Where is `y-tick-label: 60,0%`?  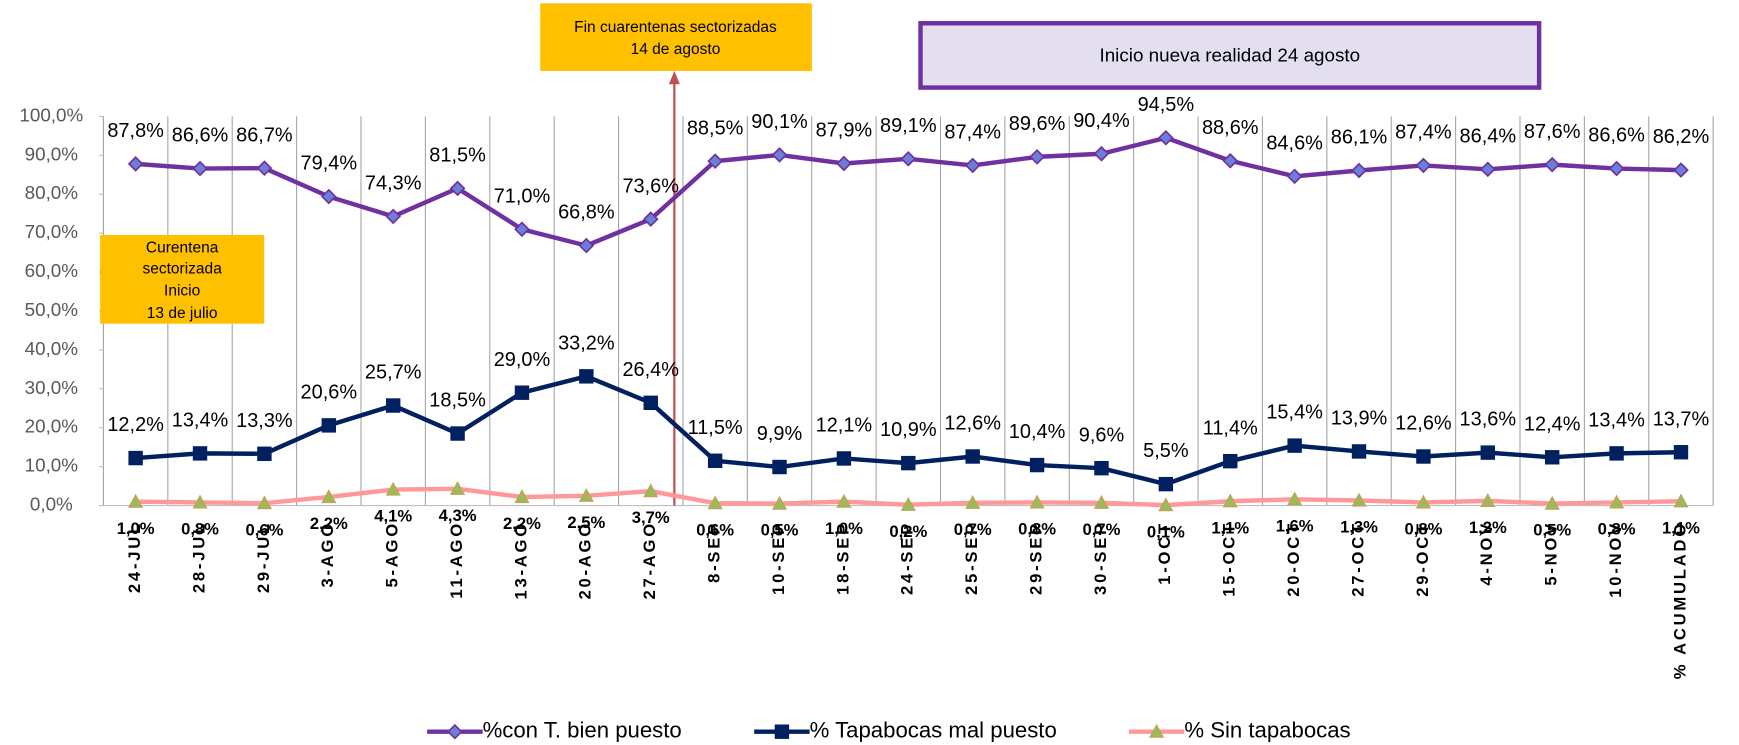 y-tick-label: 60,0% is located at coordinates (52, 270).